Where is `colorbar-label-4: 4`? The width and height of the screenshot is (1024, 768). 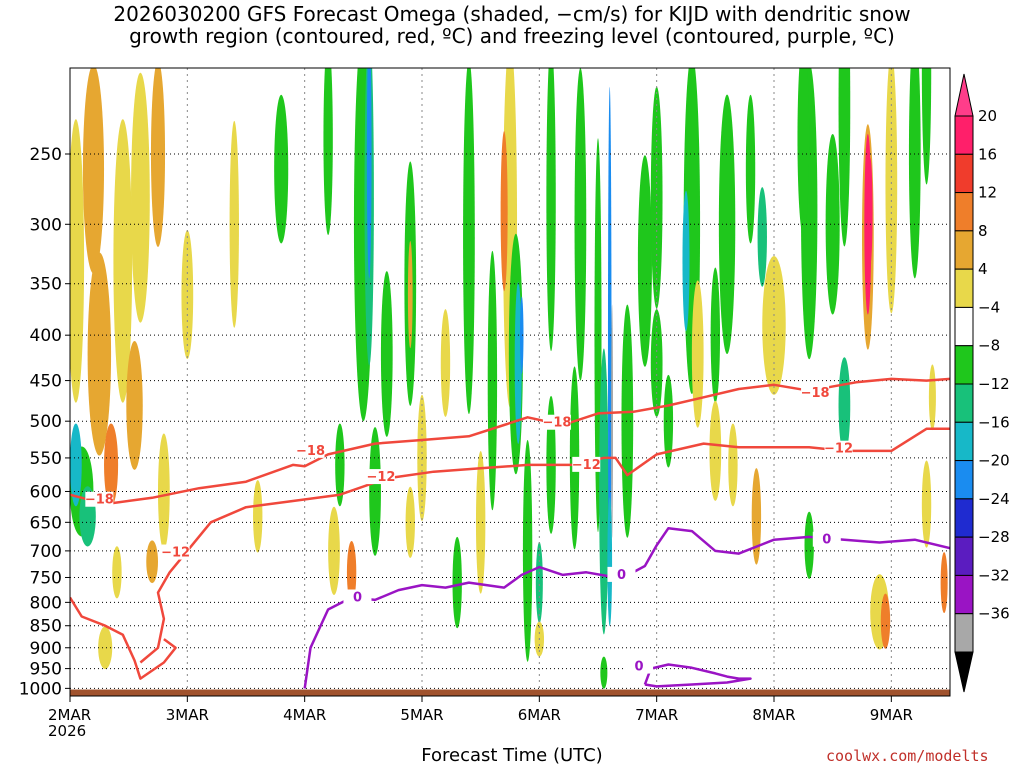
colorbar-label-4: 4 is located at coordinates (983, 269).